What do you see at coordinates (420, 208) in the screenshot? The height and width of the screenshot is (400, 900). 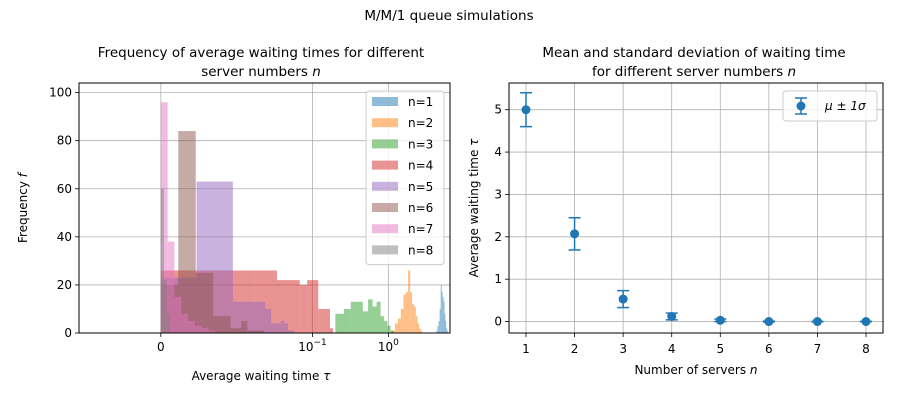 I see `legend-label: n=6` at bounding box center [420, 208].